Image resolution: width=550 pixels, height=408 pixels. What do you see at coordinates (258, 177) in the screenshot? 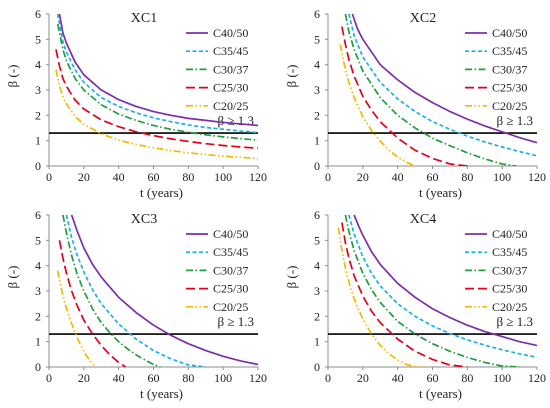
I see `x-tick-label: 120` at bounding box center [258, 177].